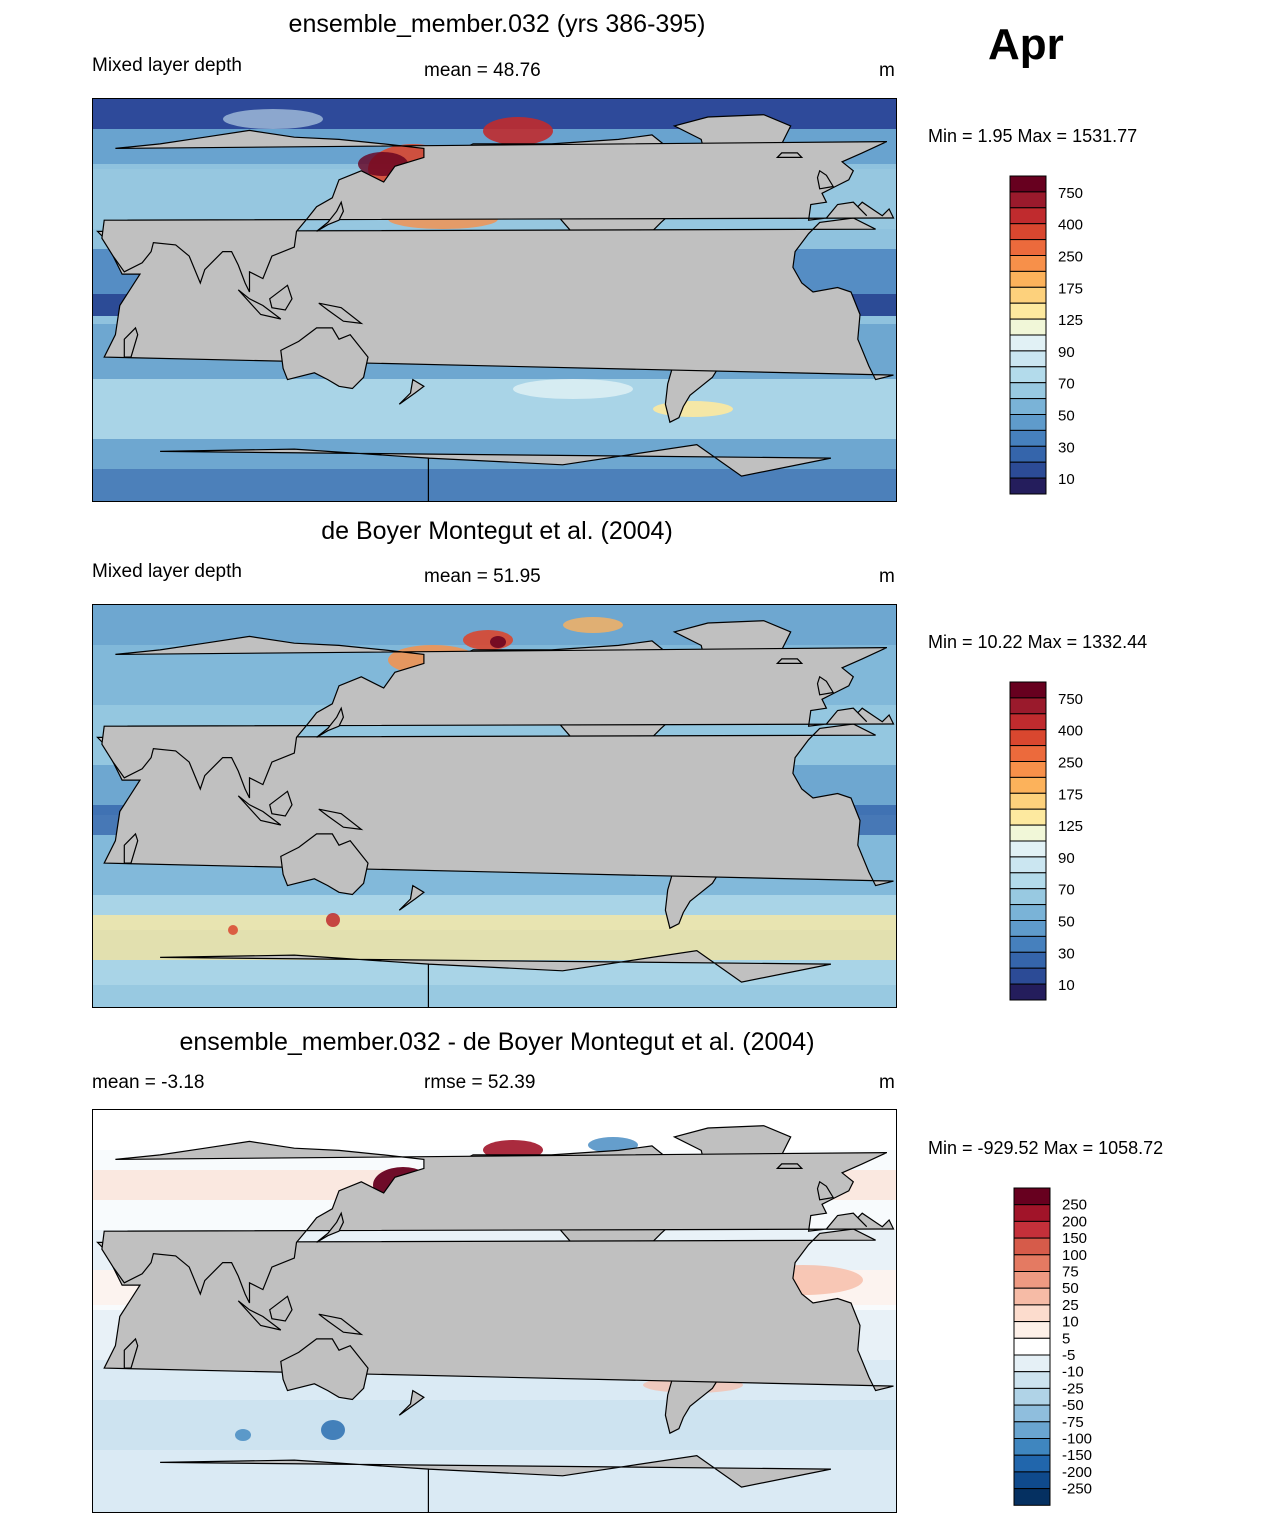  What do you see at coordinates (1070, 225) in the screenshot?
I see `colorbar-label: 400` at bounding box center [1070, 225].